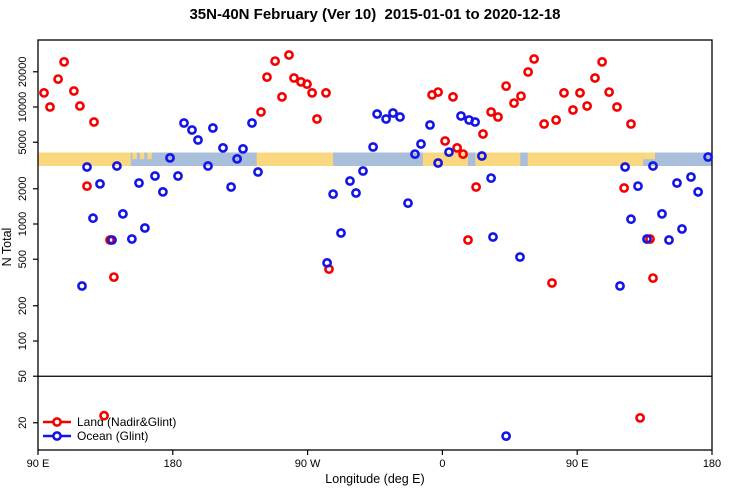 The height and width of the screenshot is (500, 750). Describe the element at coordinates (112, 436) in the screenshot. I see `legend-label: Ocean (Glint)` at that location.